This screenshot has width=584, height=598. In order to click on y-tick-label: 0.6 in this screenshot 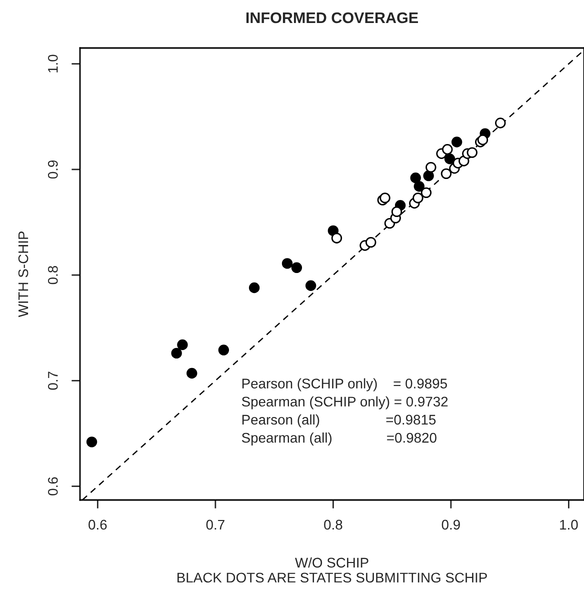, I will do `click(53, 486)`.